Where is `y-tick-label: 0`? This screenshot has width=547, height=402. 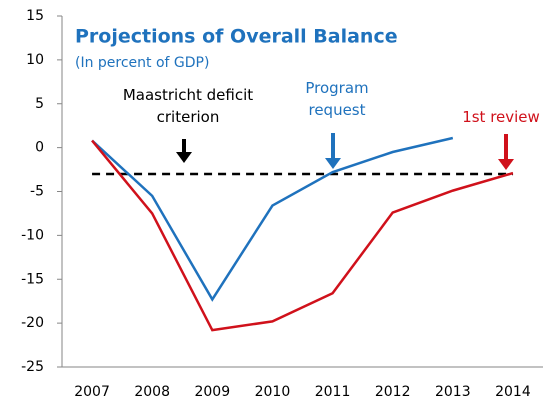 y-tick-label: 0 is located at coordinates (39, 148).